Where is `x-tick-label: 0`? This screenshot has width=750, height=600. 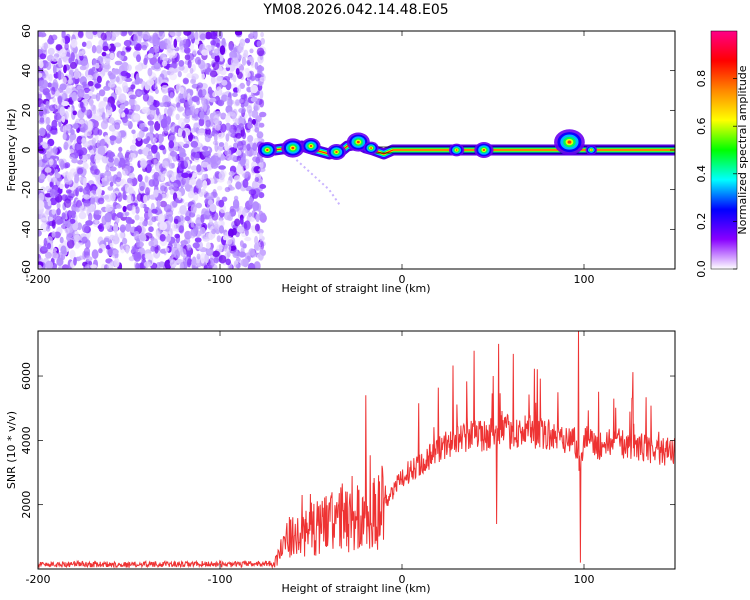
x-tick-label: 0 is located at coordinates (402, 579).